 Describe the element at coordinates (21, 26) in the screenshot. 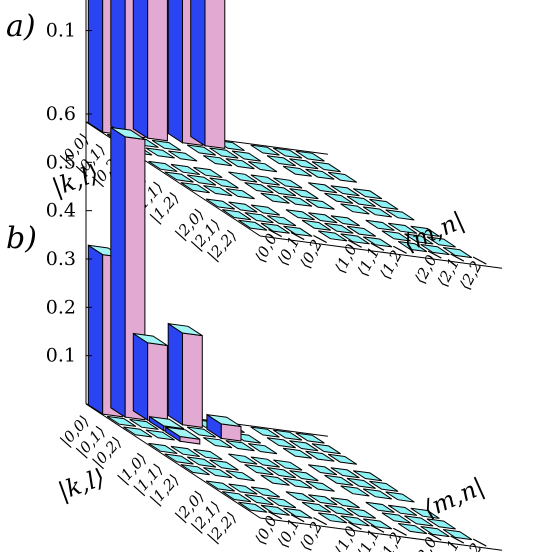

I see `panel-a-label: a)` at that location.